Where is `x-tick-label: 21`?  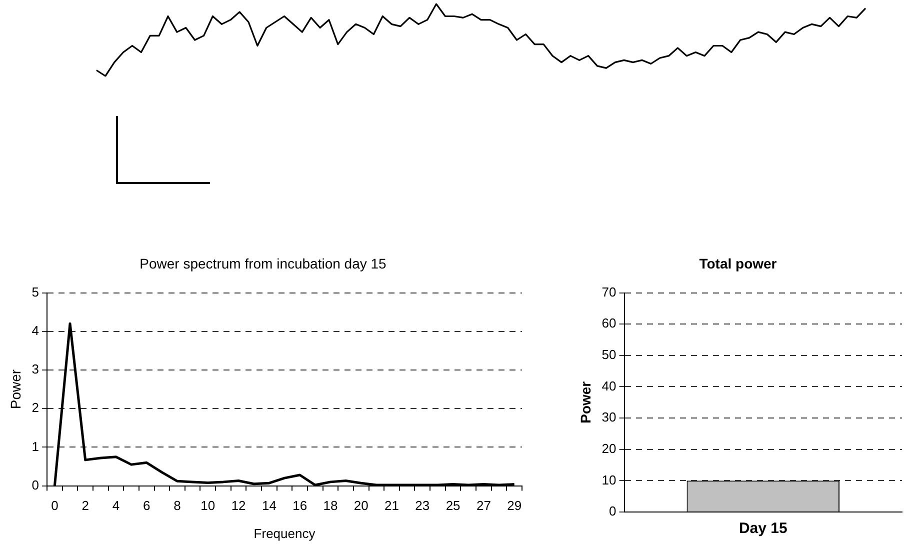
x-tick-label: 21 is located at coordinates (391, 506).